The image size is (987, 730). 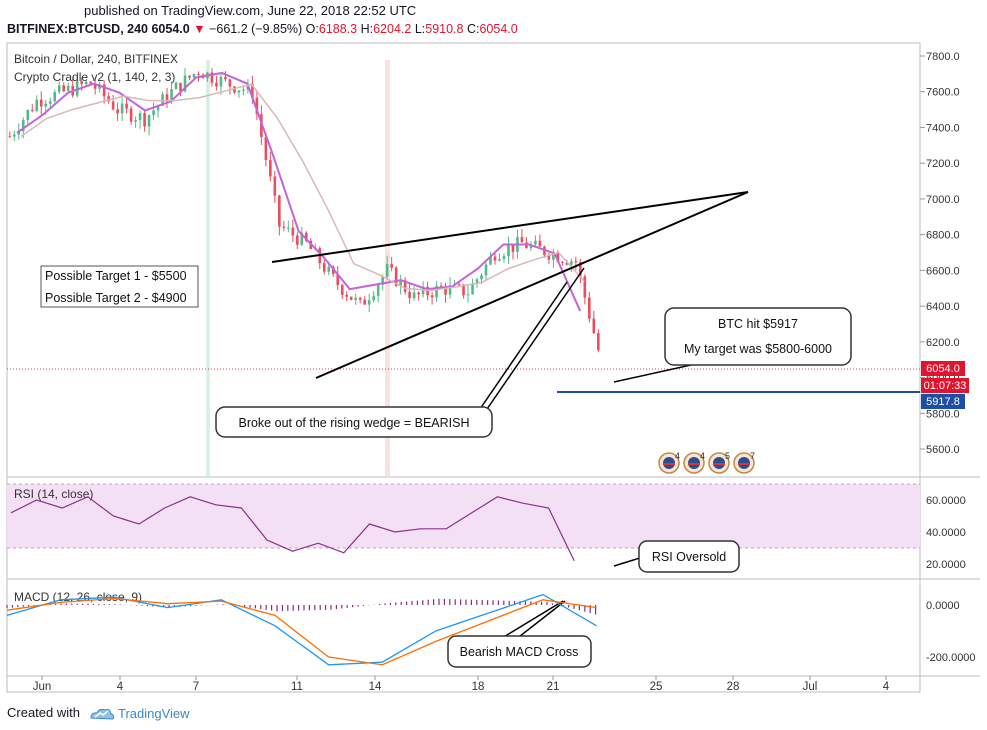 What do you see at coordinates (810, 687) in the screenshot?
I see `time-tick-label: Jul` at bounding box center [810, 687].